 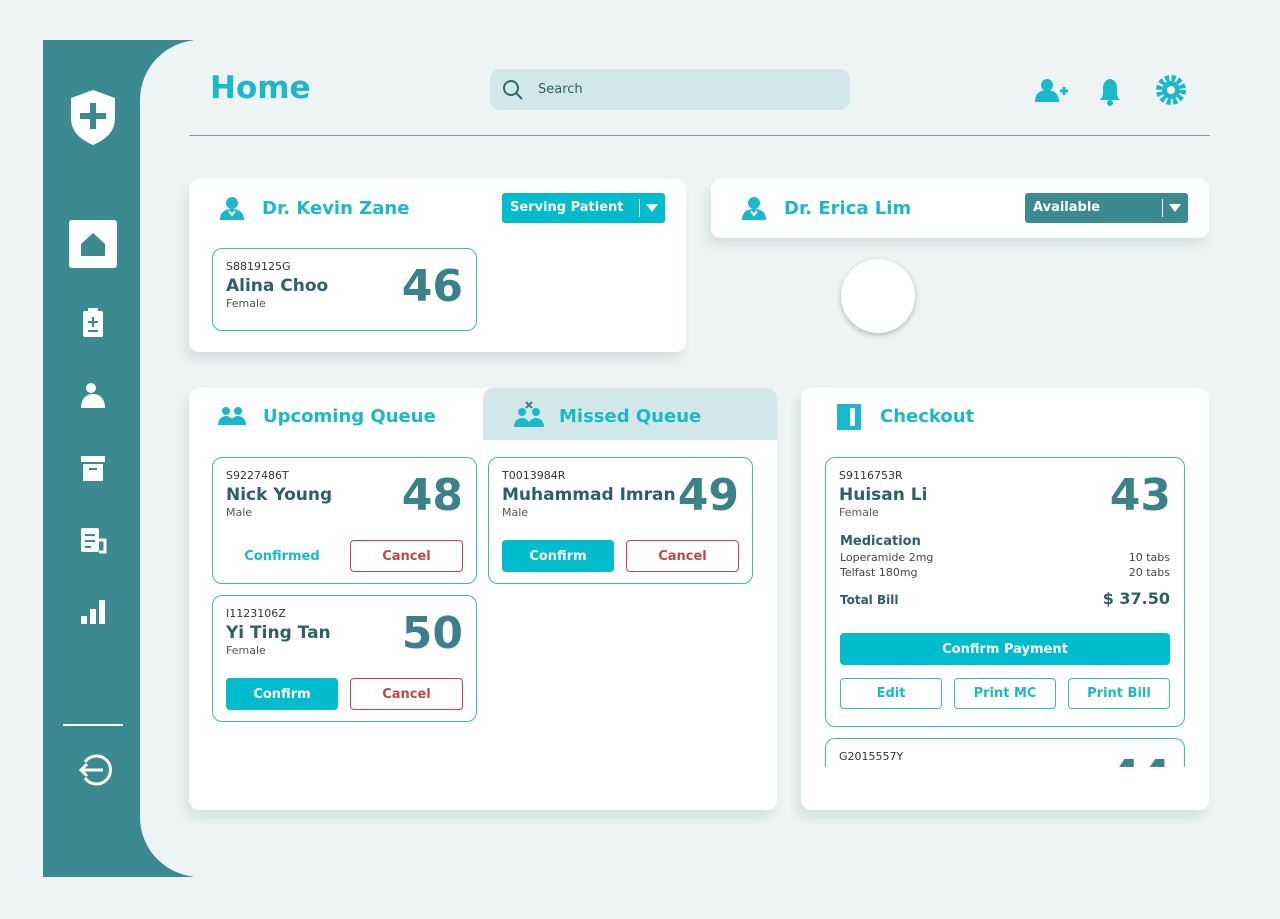 I want to click on missed-icon, so click(x=529, y=418).